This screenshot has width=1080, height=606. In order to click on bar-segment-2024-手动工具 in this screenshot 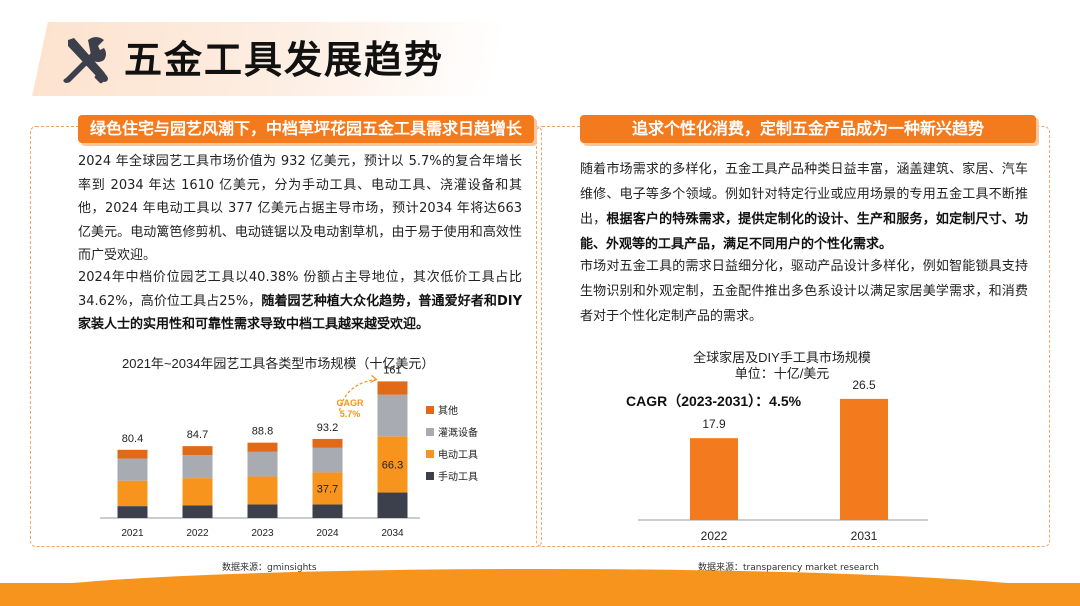, I will do `click(327, 511)`.